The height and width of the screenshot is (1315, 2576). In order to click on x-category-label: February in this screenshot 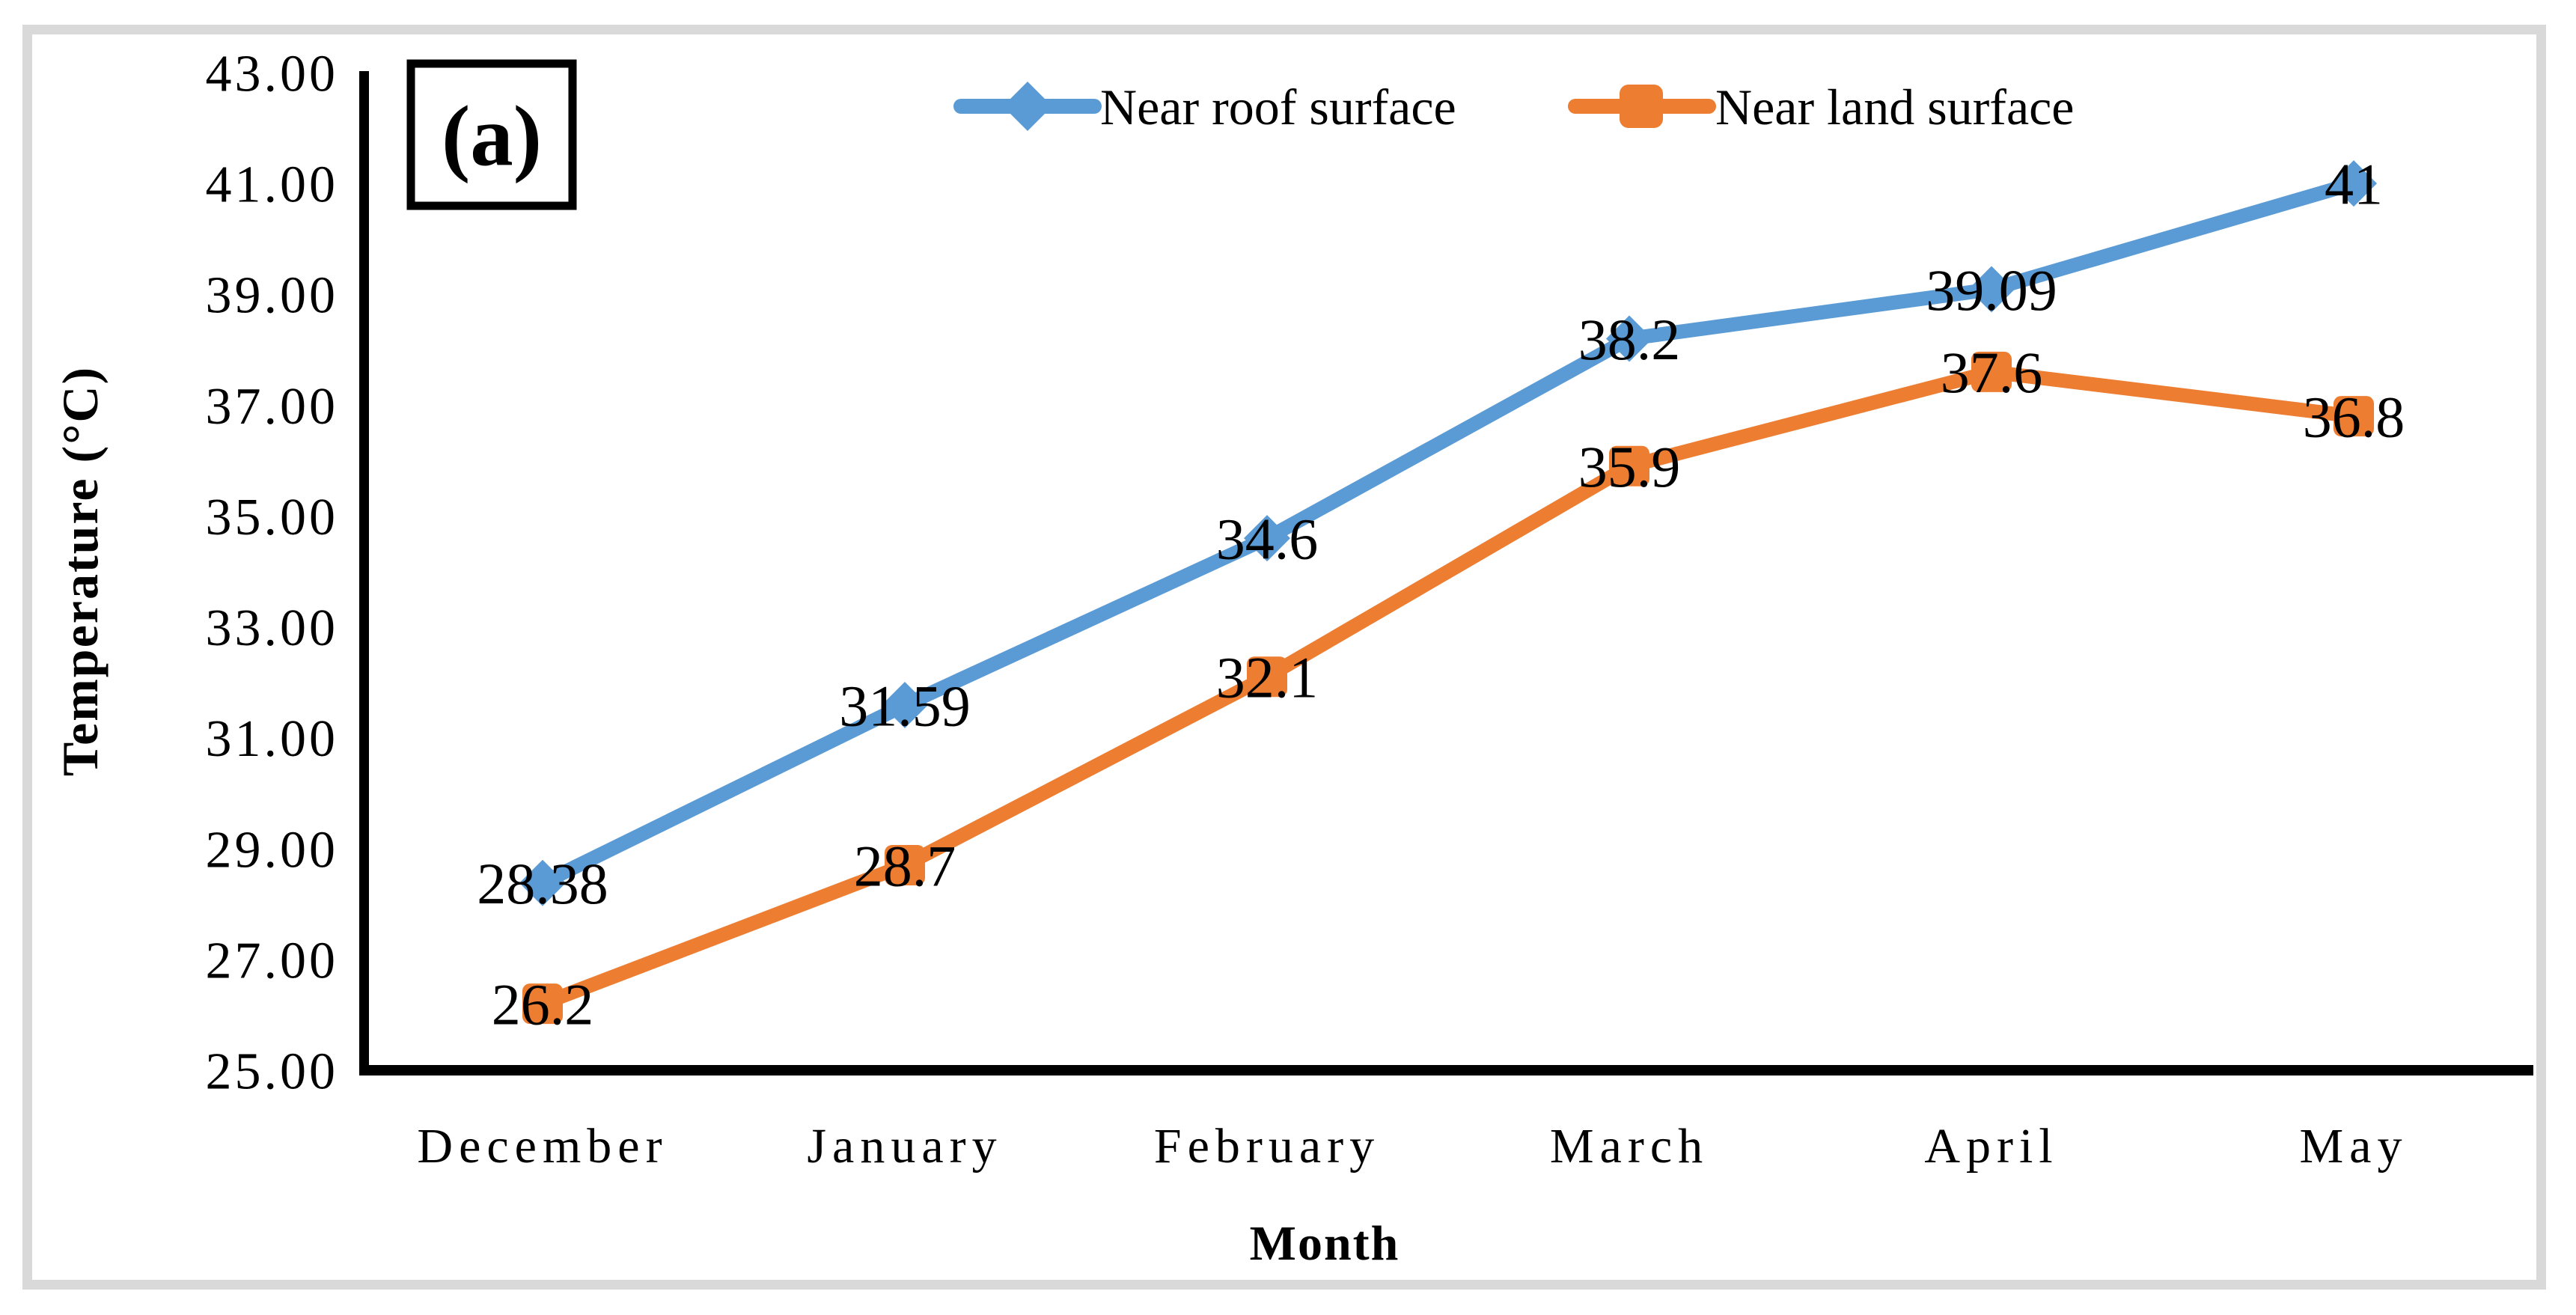, I will do `click(1267, 1146)`.